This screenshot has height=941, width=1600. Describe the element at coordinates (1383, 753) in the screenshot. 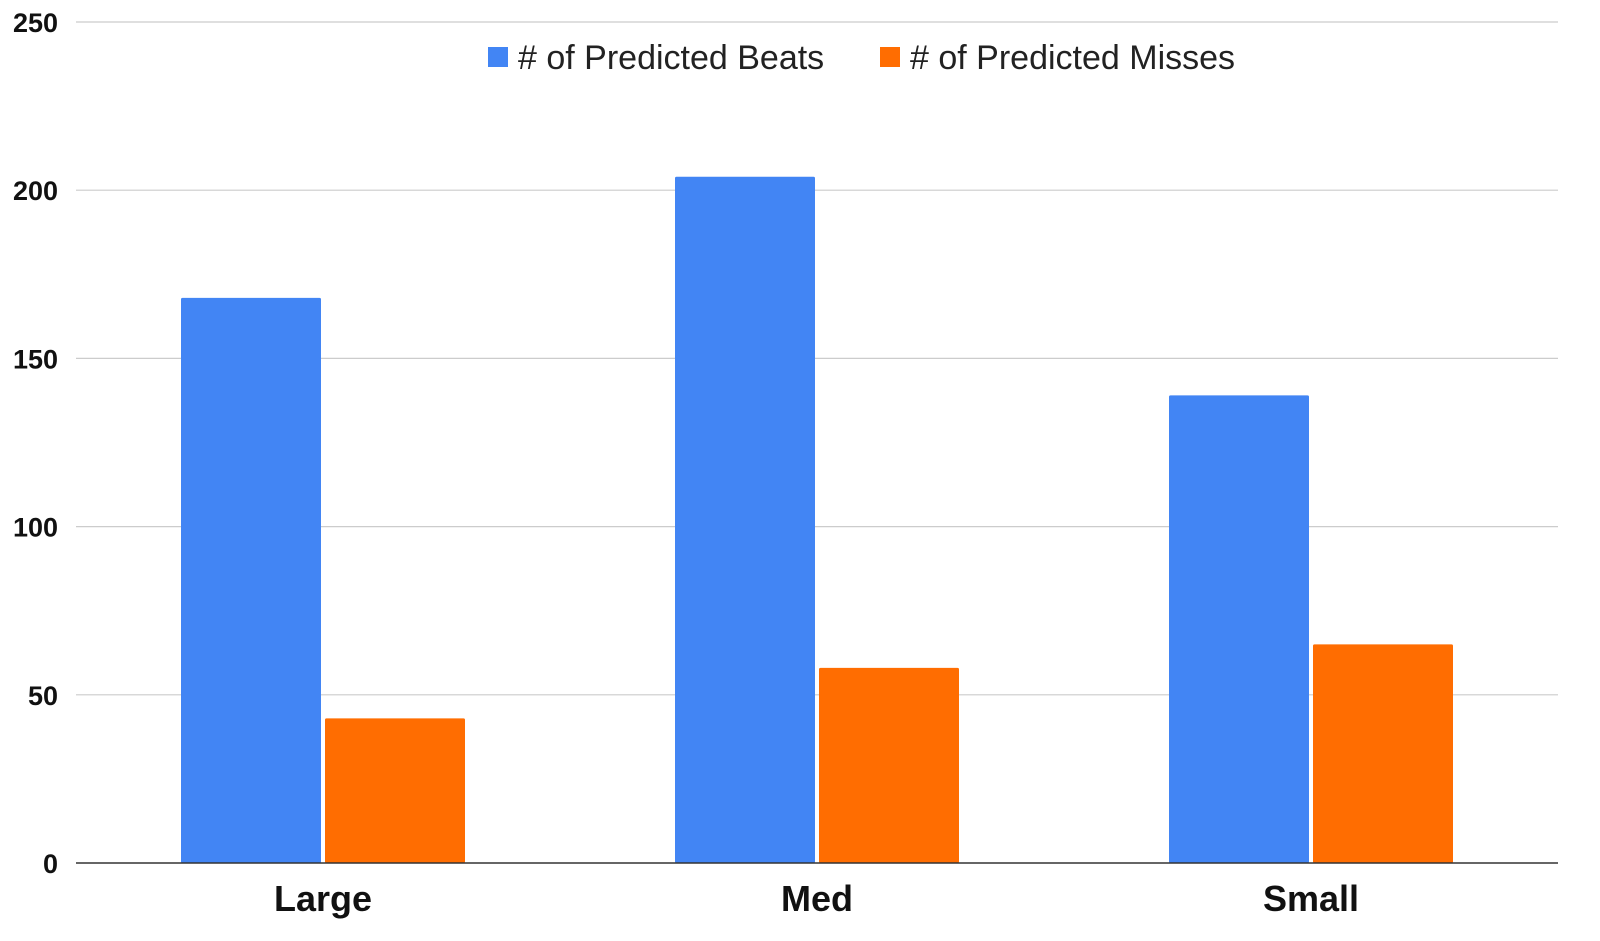

I see `bar-small-predicted-misses` at that location.